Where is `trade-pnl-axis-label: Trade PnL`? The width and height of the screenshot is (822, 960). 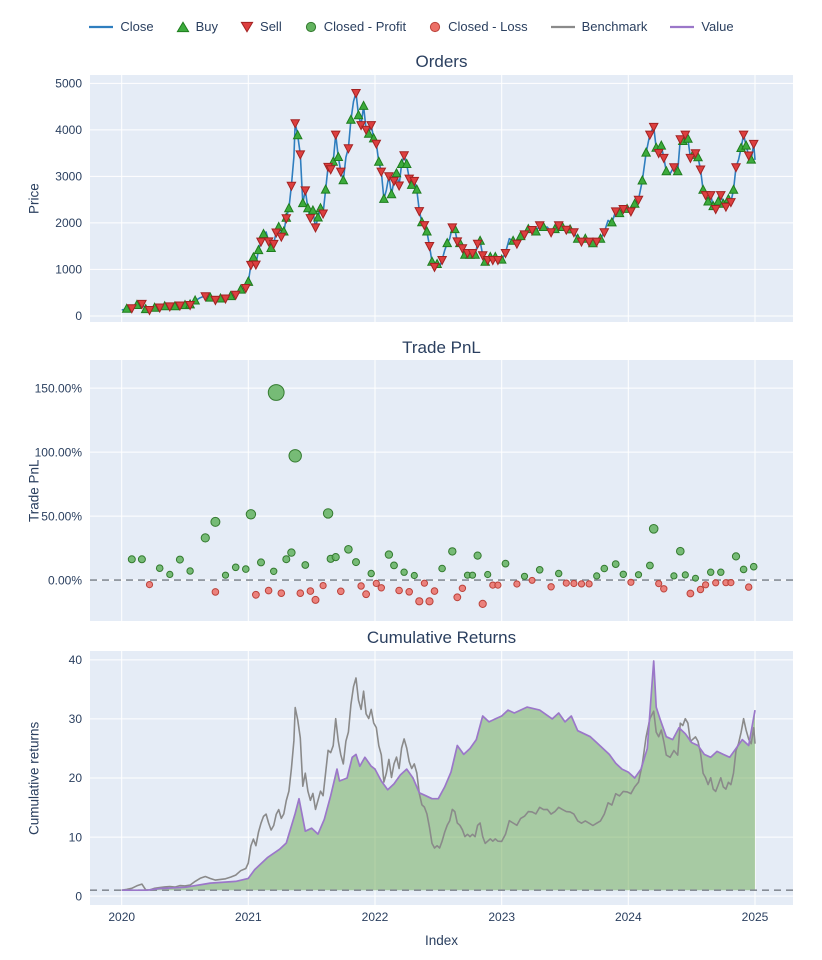 trade-pnl-axis-label: Trade PnL is located at coordinates (34, 490).